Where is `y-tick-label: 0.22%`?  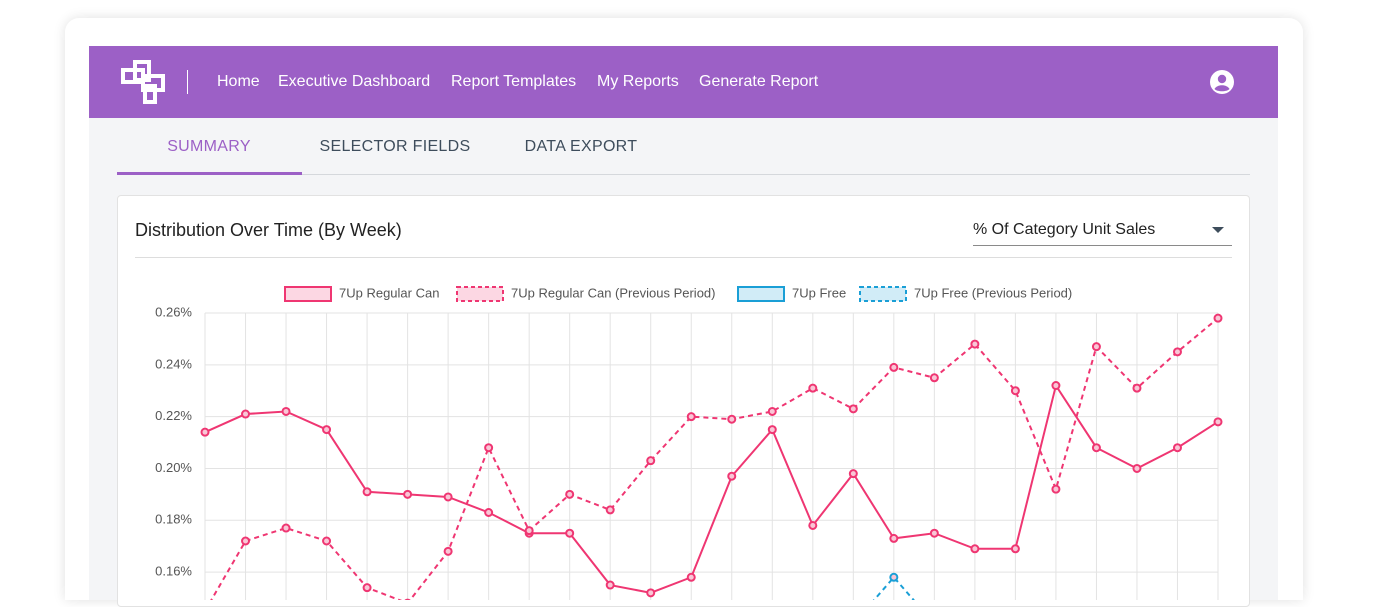
y-tick-label: 0.22% is located at coordinates (173, 415).